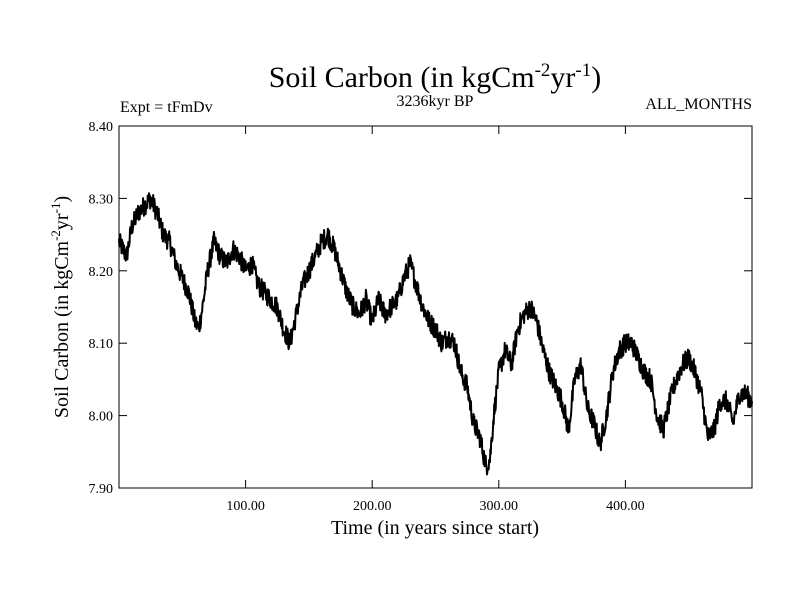 The height and width of the screenshot is (600, 800). I want to click on y-tick-label: 7.90, so click(101, 489).